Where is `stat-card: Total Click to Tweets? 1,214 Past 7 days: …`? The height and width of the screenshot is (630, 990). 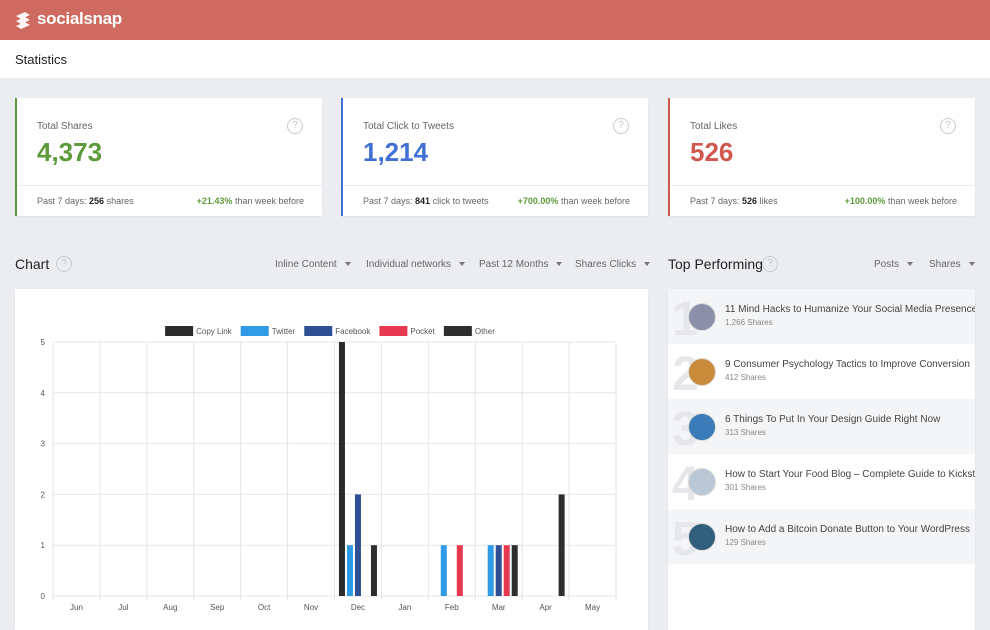
stat-card: Total Click to Tweets? 1,214 Past 7 days: … is located at coordinates (494, 157).